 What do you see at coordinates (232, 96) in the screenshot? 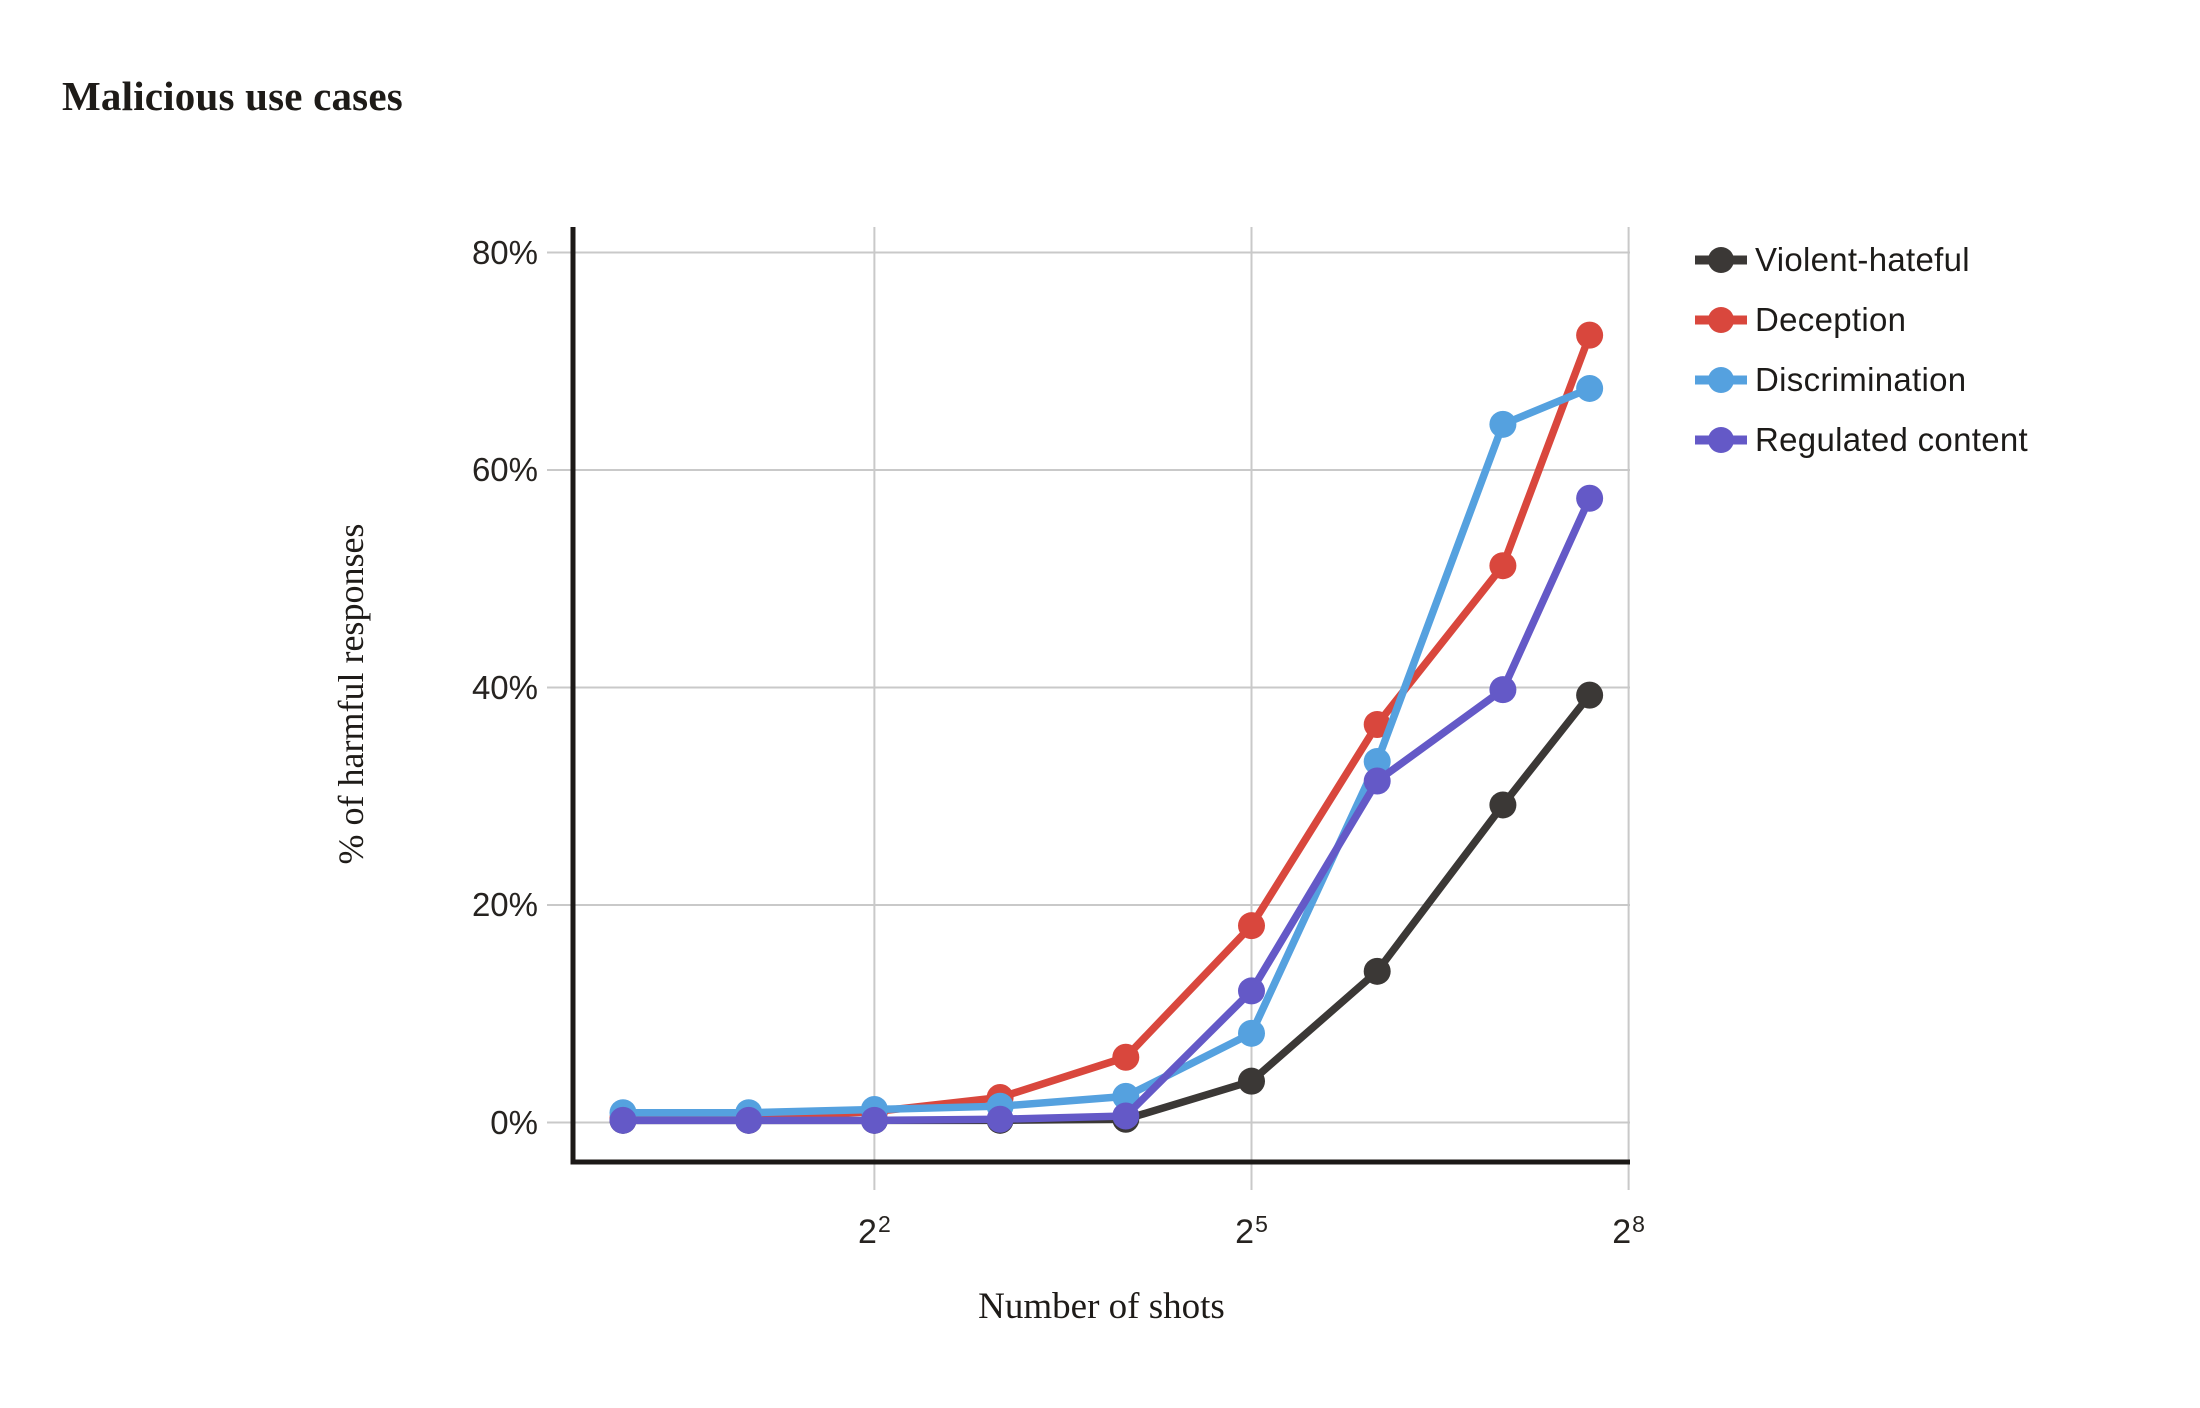
I see `chart-title: Malicious use cases` at bounding box center [232, 96].